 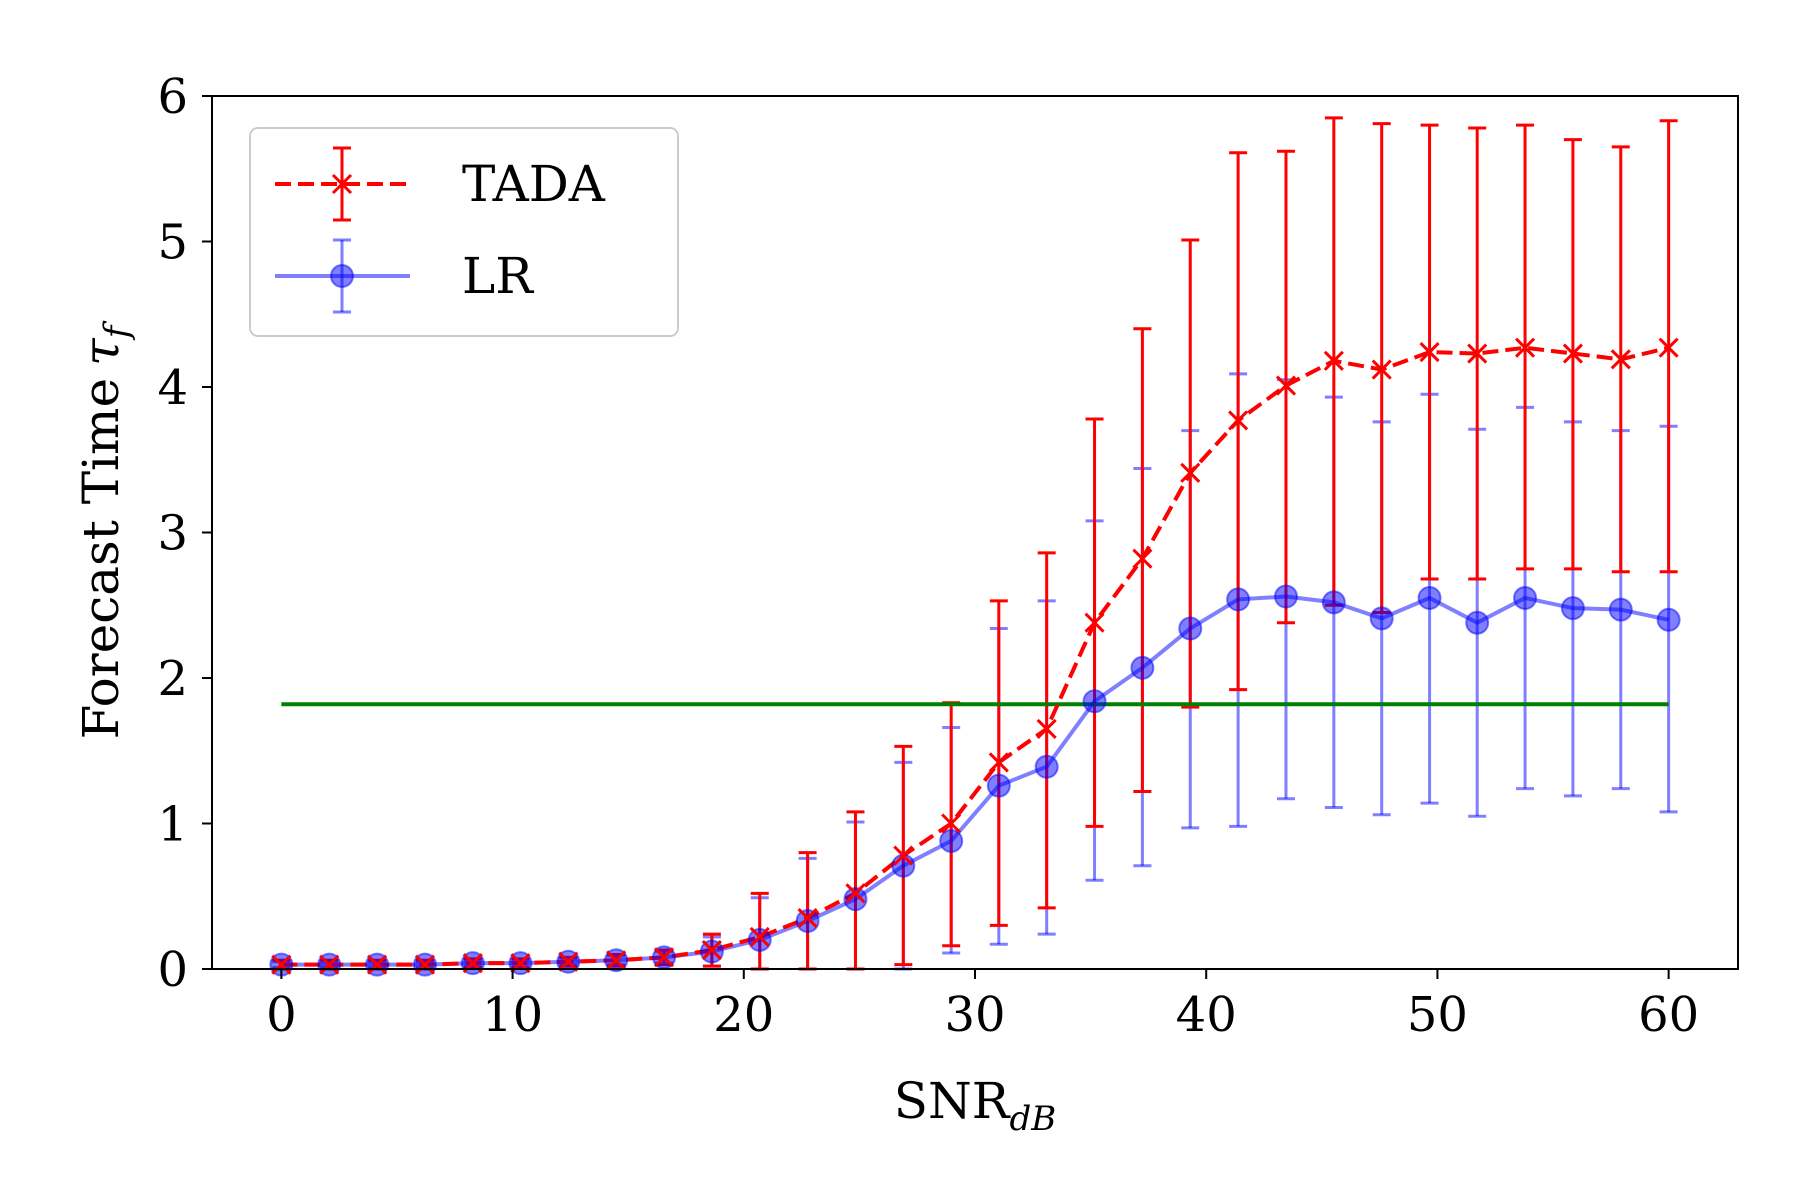 I want to click on y-axis-label: Forecast Time τf, so click(x=104, y=529).